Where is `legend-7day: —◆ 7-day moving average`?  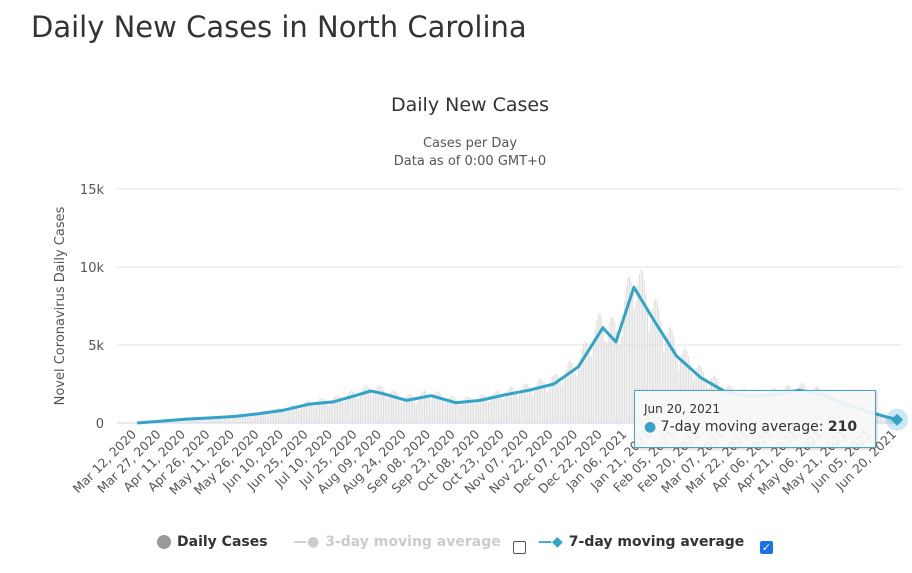 legend-7day: —◆ 7-day moving average is located at coordinates (641, 542).